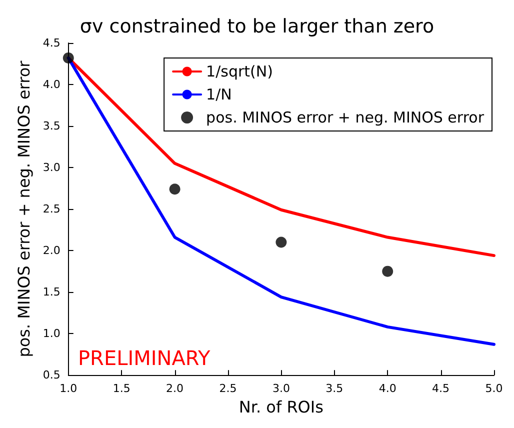 The height and width of the screenshot is (428, 514). Describe the element at coordinates (51, 333) in the screenshot. I see `y-tick-label: 1.0` at that location.